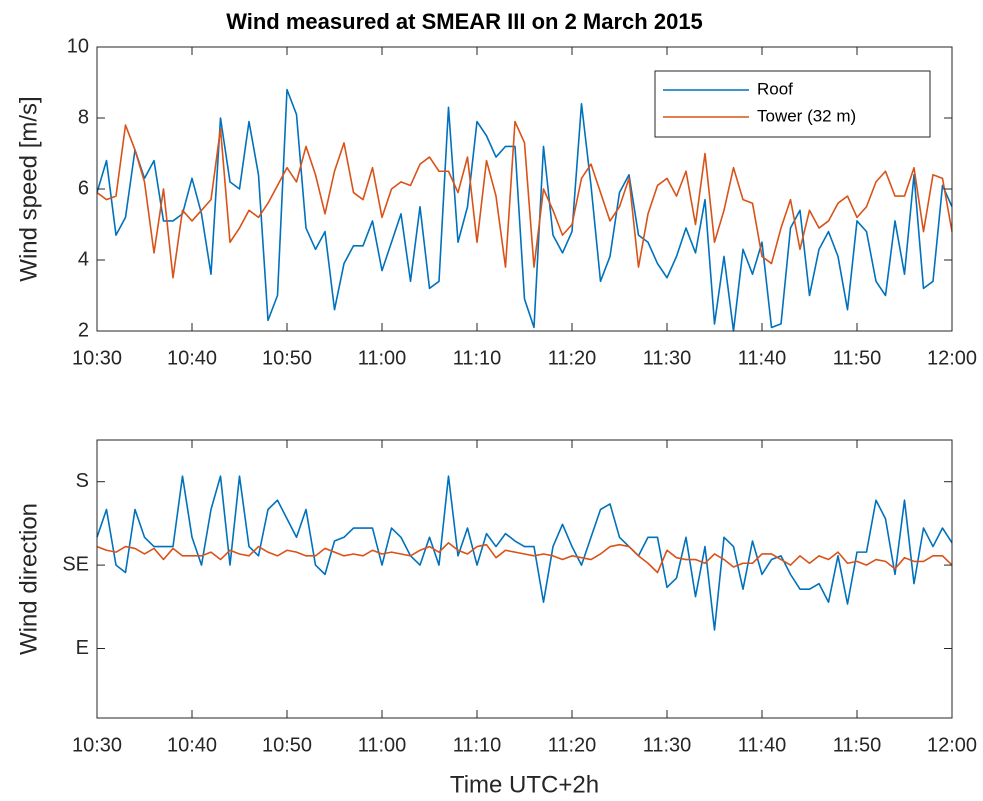  Describe the element at coordinates (82, 648) in the screenshot. I see `y-tick-label: E` at that location.